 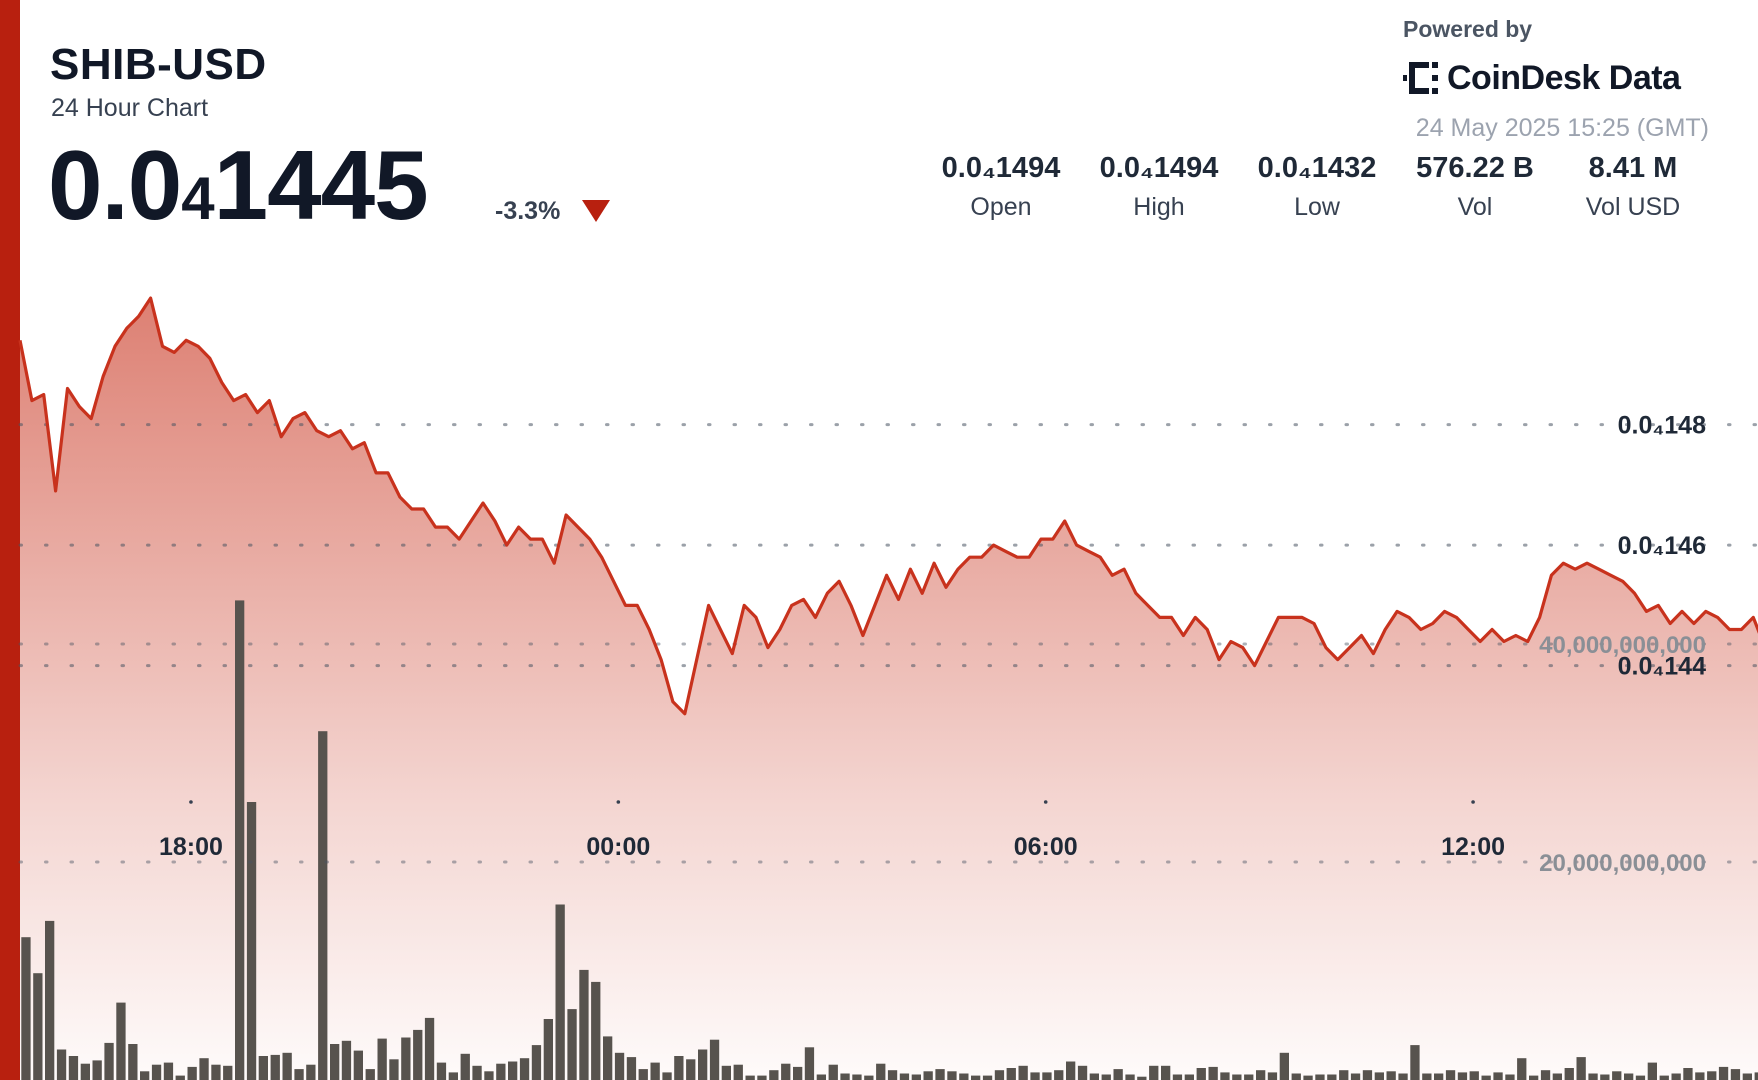 What do you see at coordinates (1633, 207) in the screenshot?
I see `stat-label: Vol USD` at bounding box center [1633, 207].